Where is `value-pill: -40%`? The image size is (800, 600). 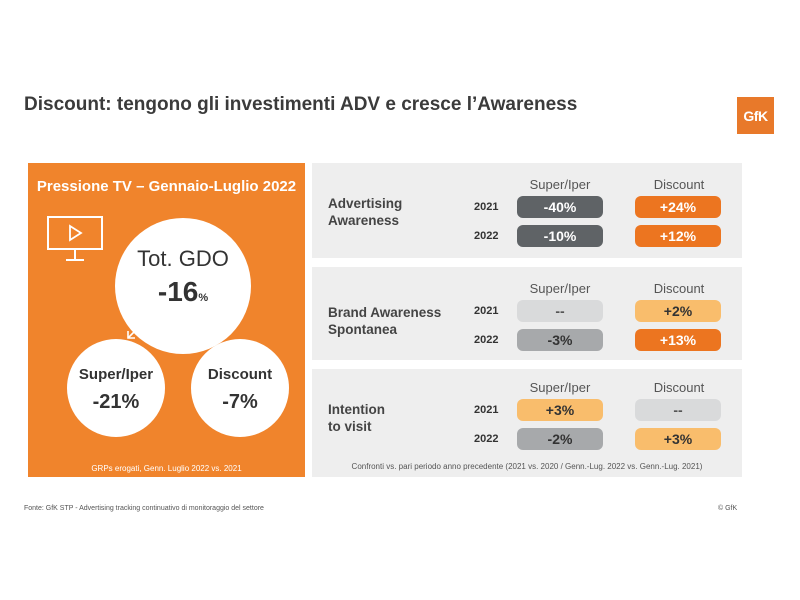
value-pill: -40% is located at coordinates (560, 207).